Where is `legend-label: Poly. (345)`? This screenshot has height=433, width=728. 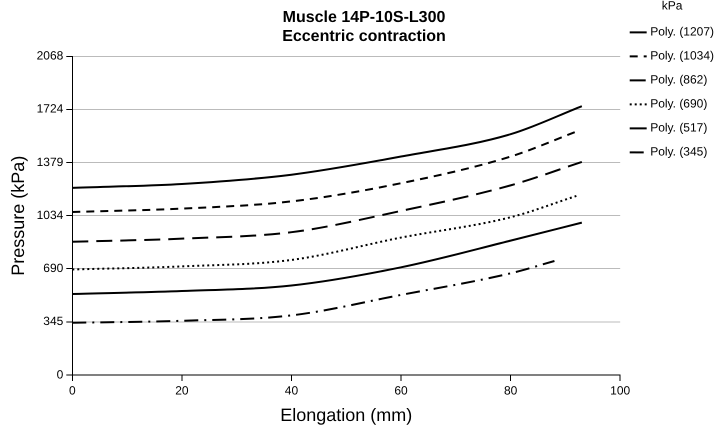 legend-label: Poly. (345) is located at coordinates (679, 151).